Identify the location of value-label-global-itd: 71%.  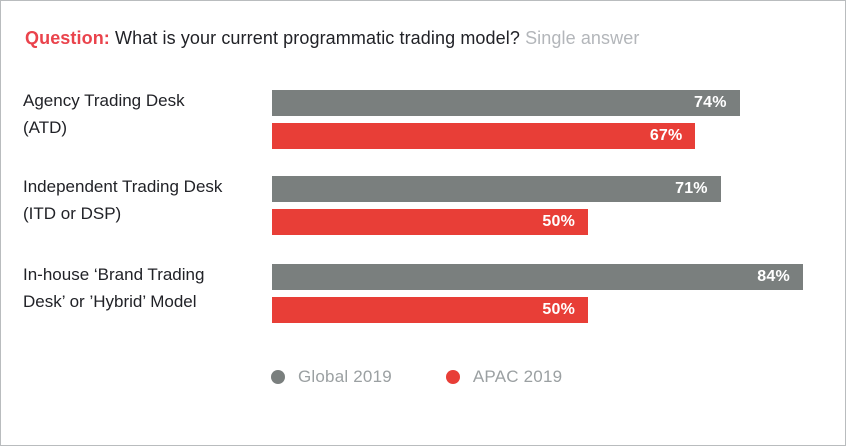
(691, 188).